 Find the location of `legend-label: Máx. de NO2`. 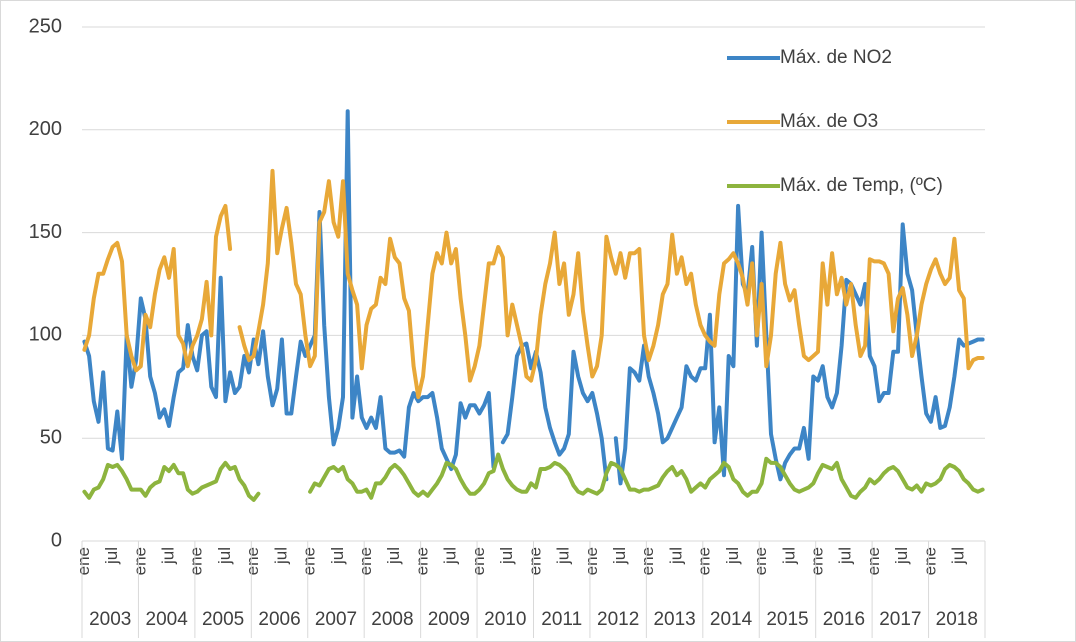

legend-label: Máx. de NO2 is located at coordinates (836, 57).